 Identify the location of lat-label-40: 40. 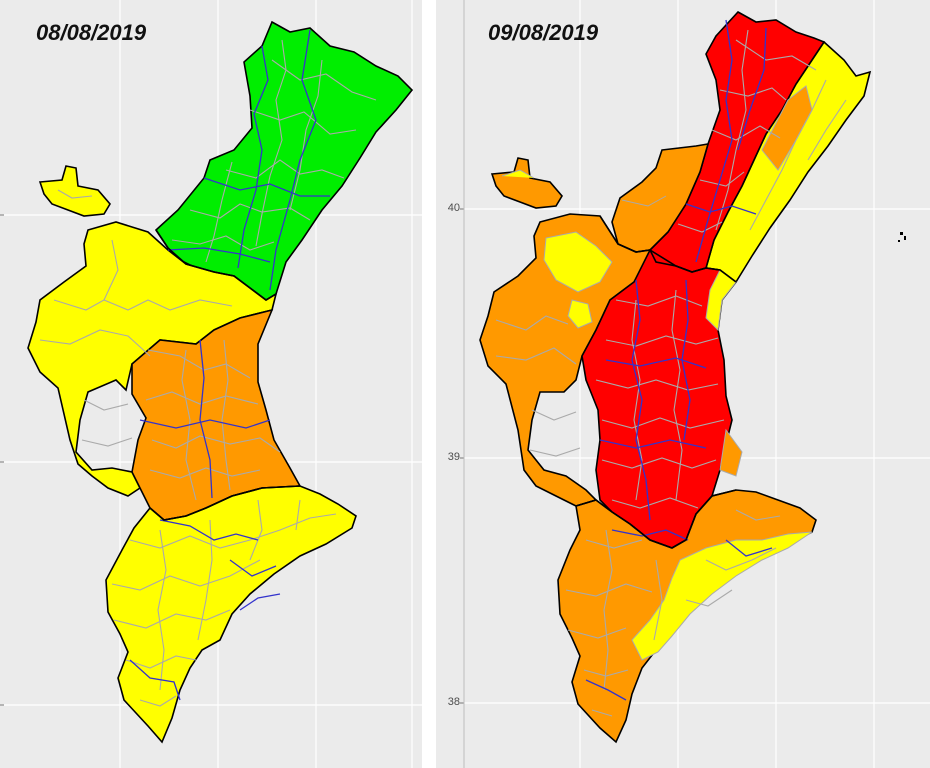
(453, 208).